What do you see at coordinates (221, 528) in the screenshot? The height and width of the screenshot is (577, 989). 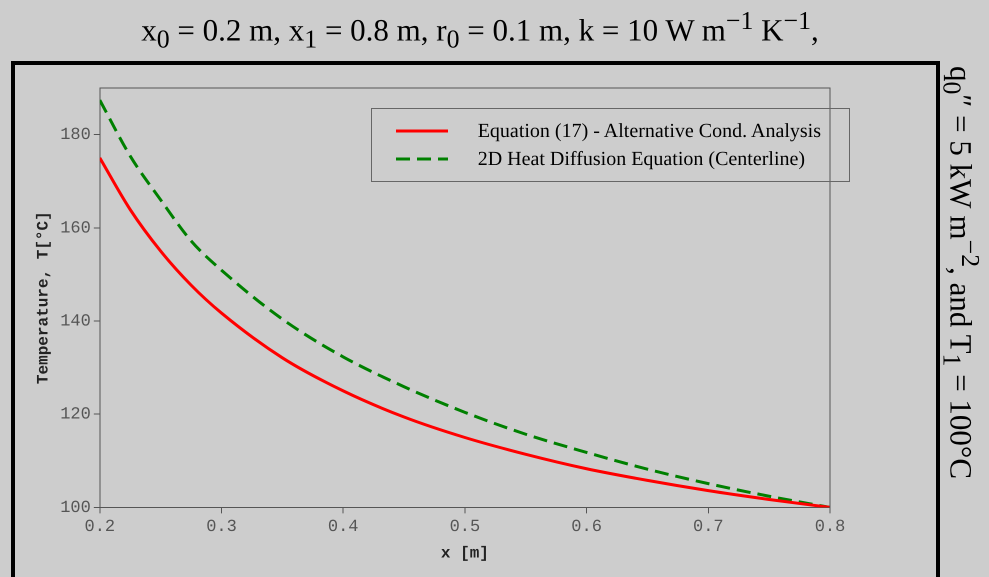 I see `x-tick-label: 0.3` at bounding box center [221, 528].